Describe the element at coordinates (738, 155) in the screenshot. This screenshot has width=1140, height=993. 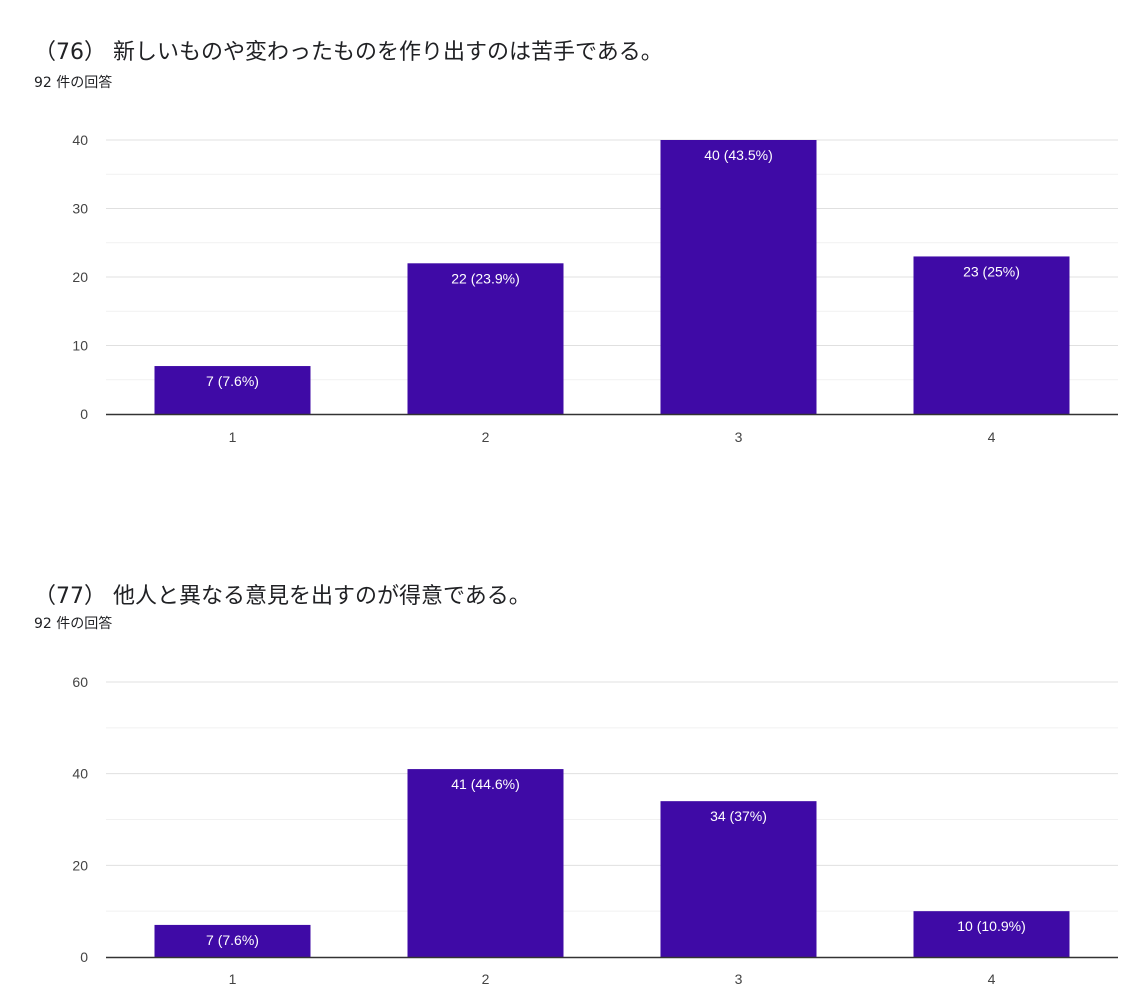
I see `data-label: 40 (43.5%)` at that location.